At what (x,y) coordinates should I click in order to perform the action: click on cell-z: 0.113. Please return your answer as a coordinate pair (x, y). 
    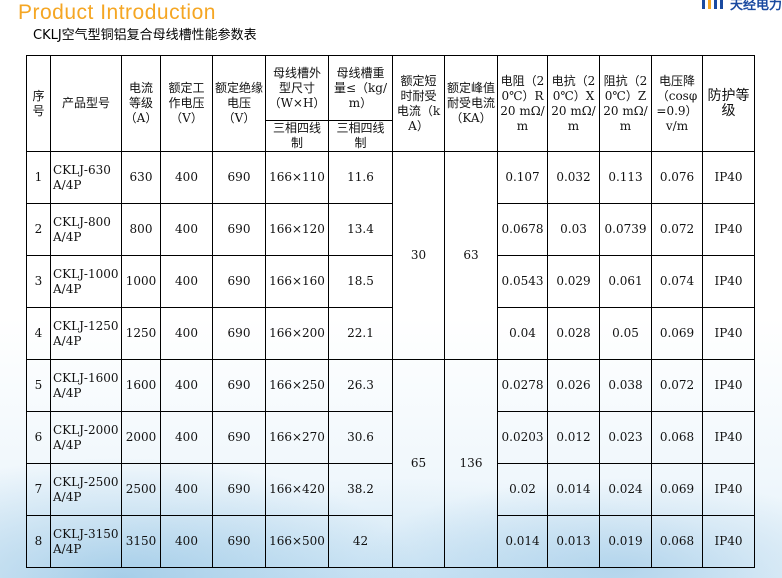
    Looking at the image, I should click on (625, 177).